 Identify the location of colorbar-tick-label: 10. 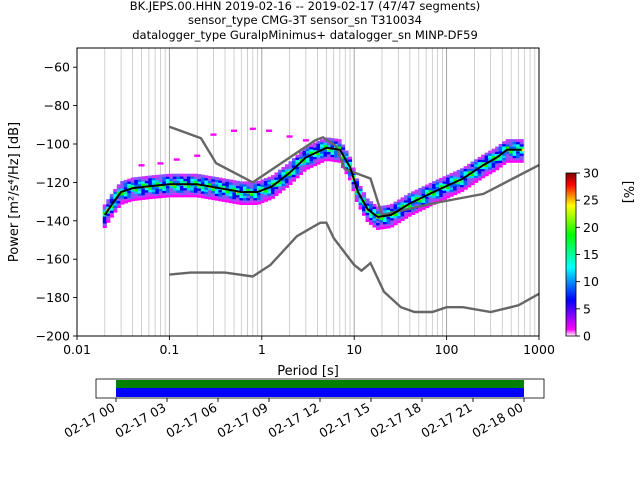
(591, 281).